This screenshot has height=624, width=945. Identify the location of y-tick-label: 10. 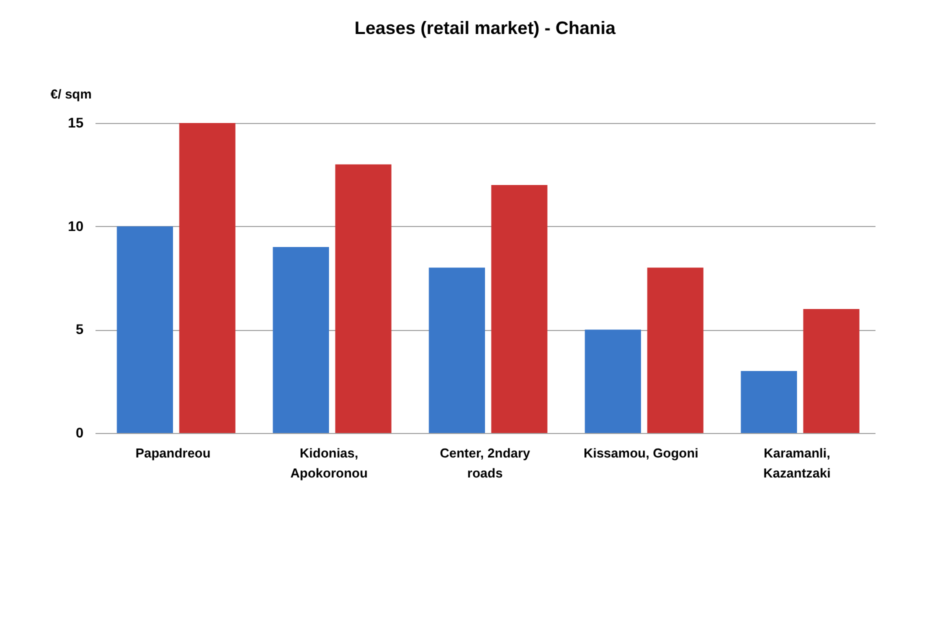
(76, 226).